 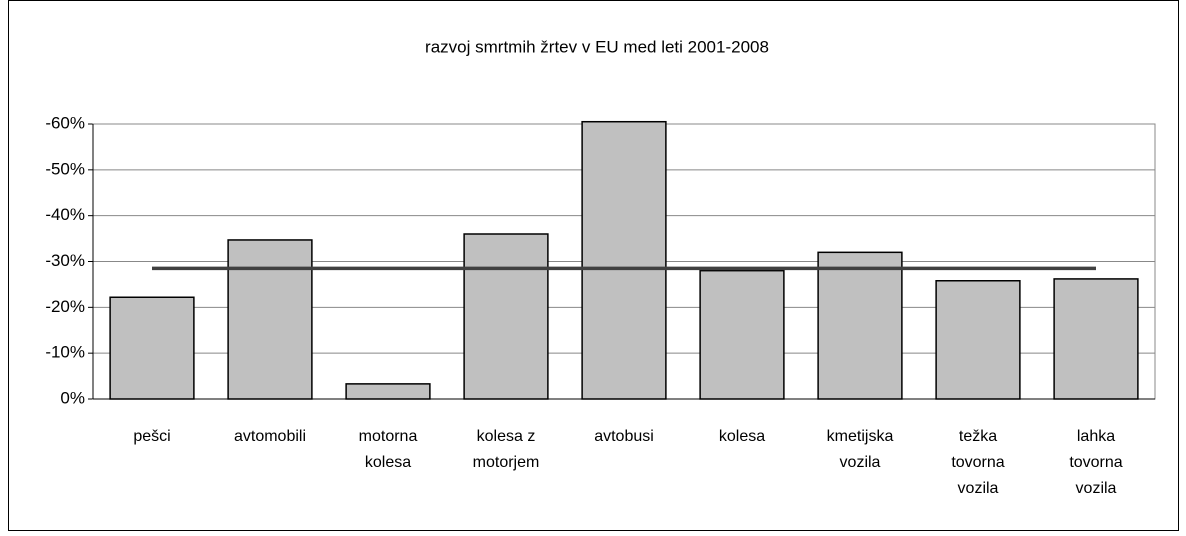 I want to click on x-tick-label: kmetijska vozila, so click(x=860, y=449).